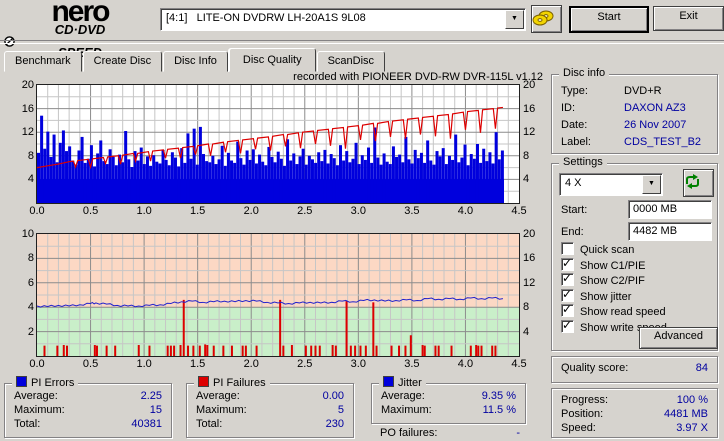  Describe the element at coordinates (499, 410) in the screenshot. I see `jitter-maximum-value: 11.5 %` at that location.